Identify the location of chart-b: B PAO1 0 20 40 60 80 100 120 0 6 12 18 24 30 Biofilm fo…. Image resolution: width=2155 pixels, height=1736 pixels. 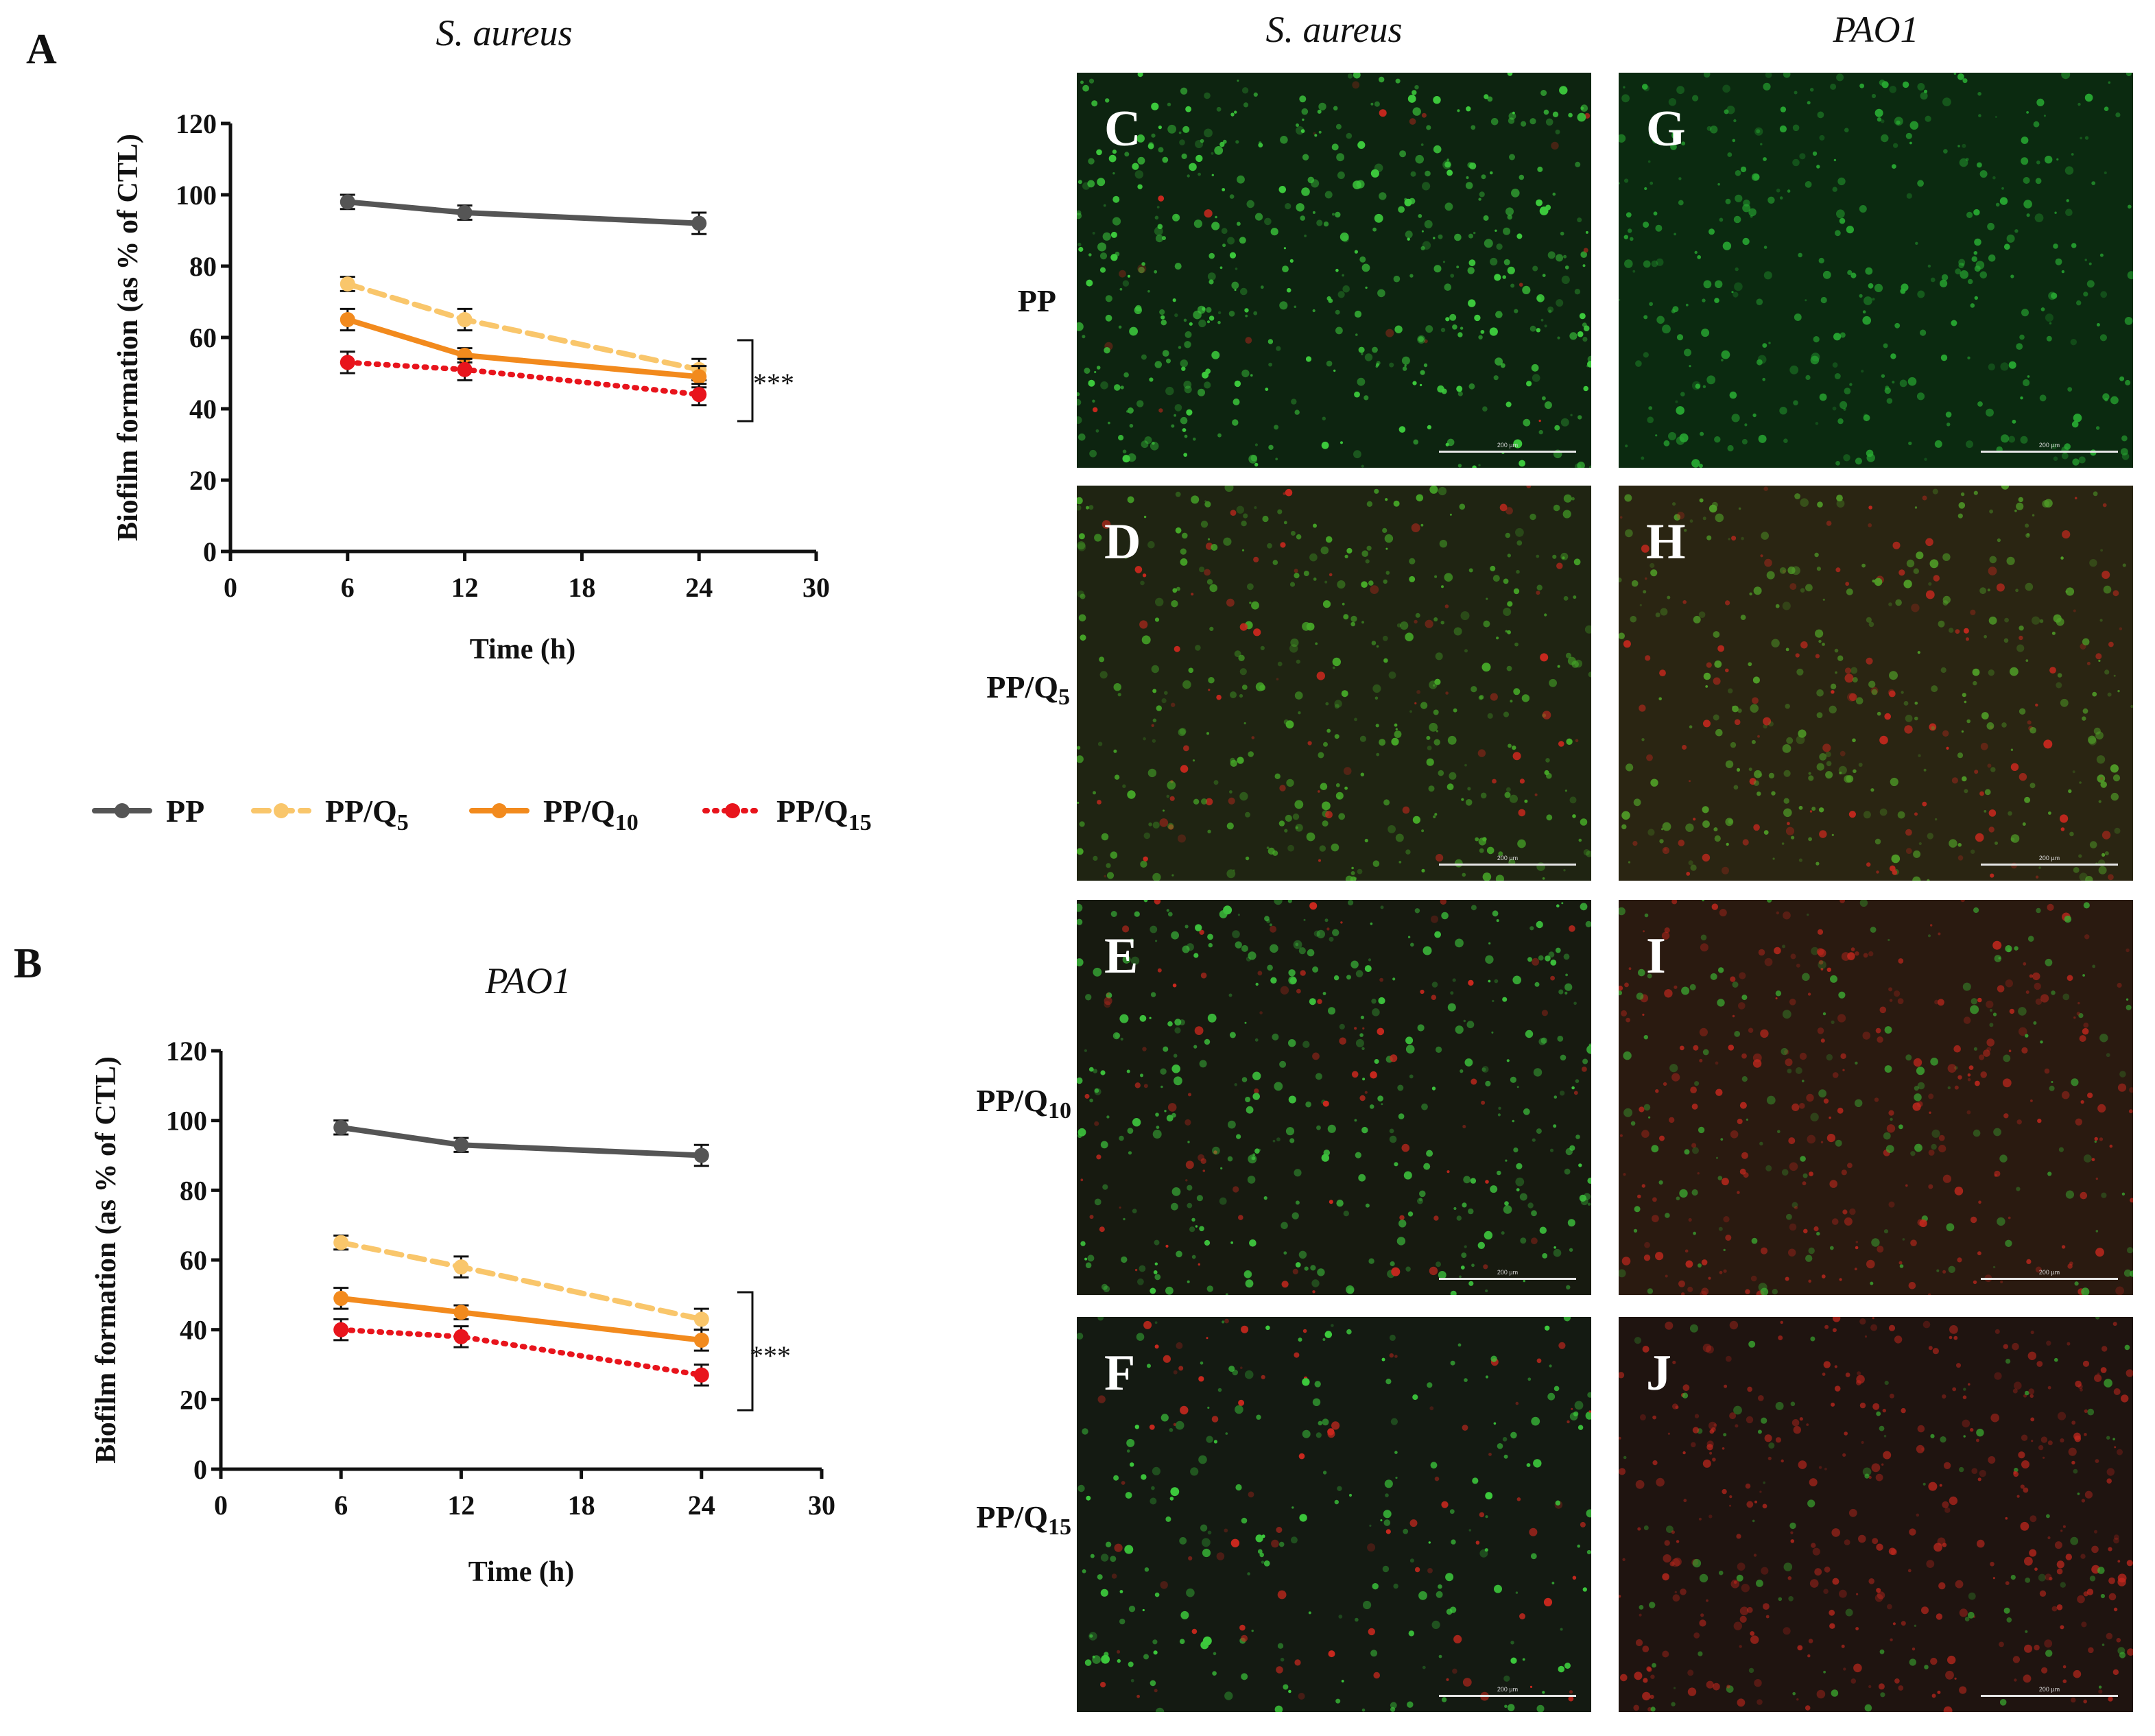
(424, 1264).